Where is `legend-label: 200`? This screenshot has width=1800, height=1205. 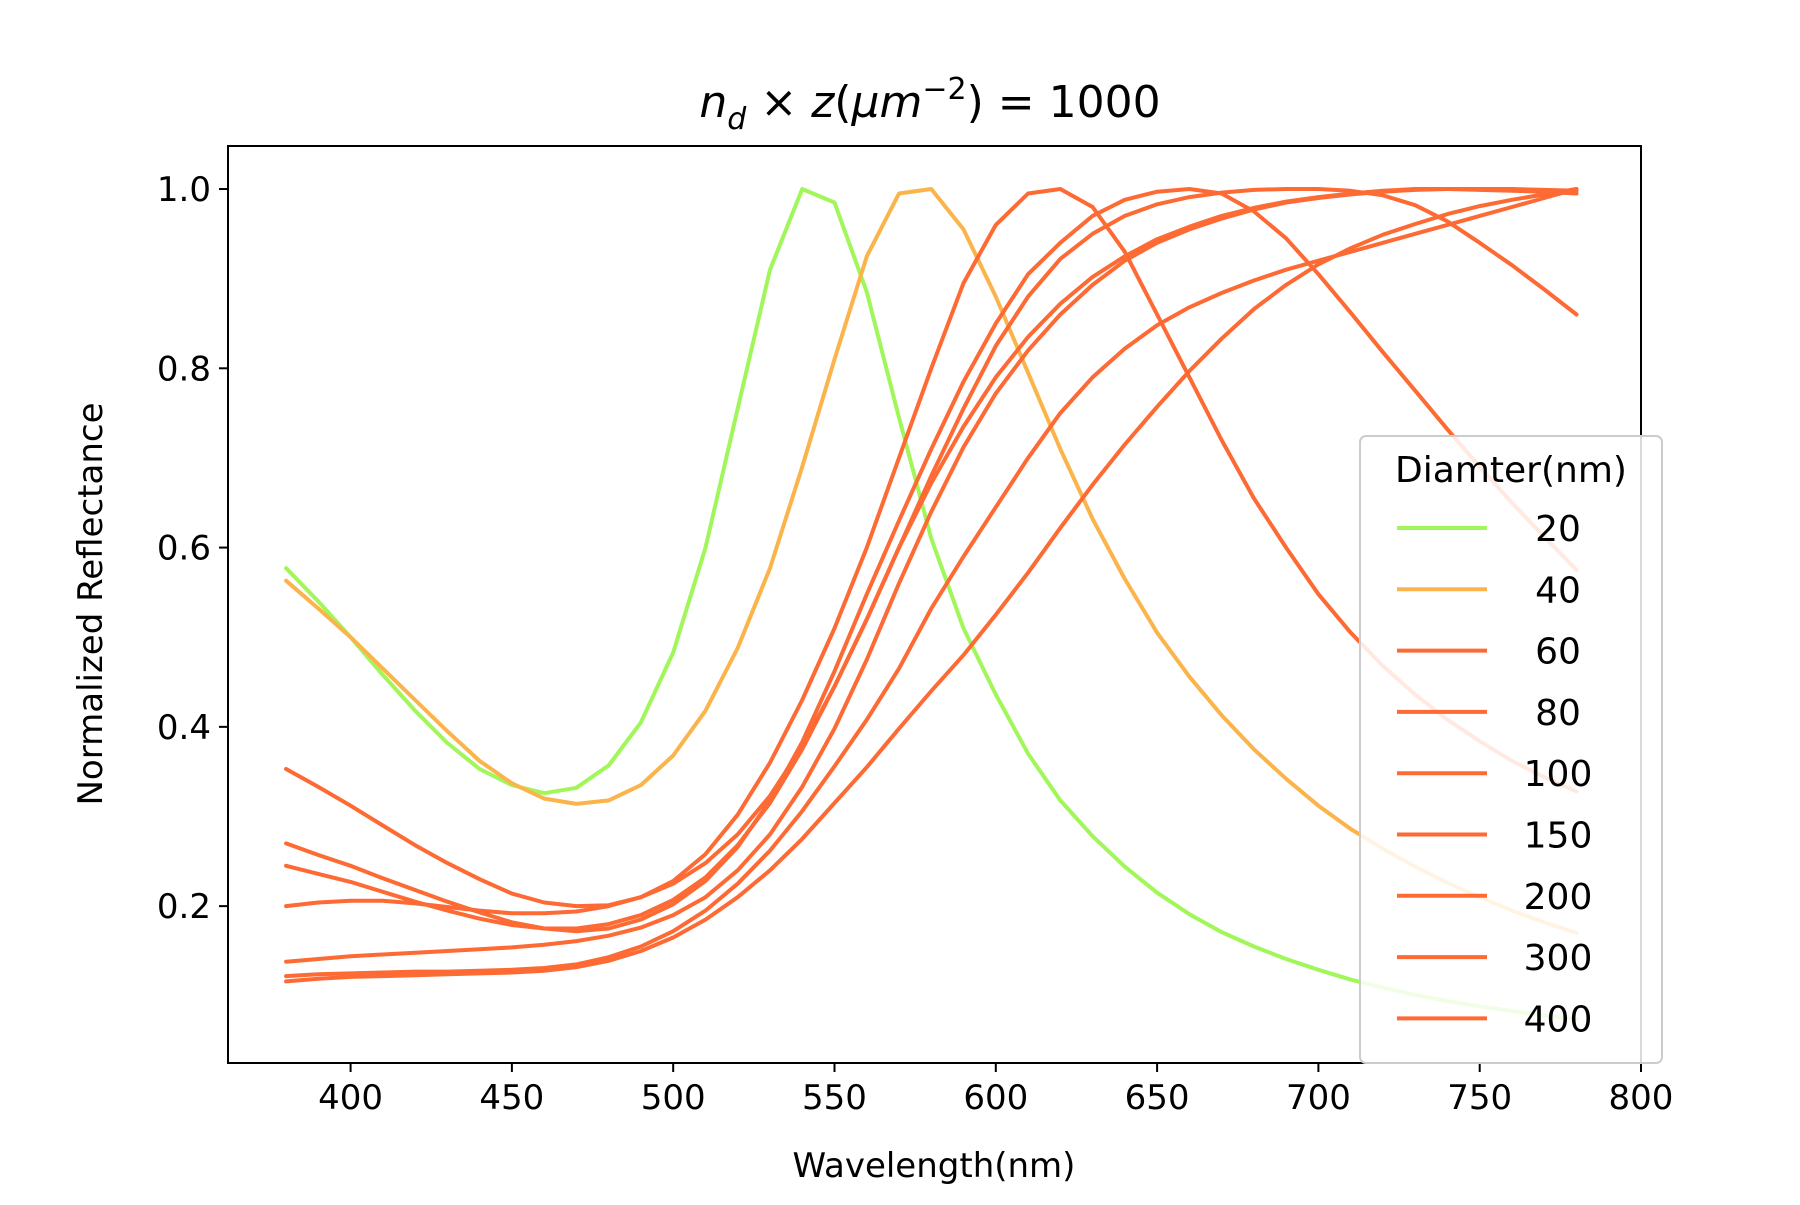
legend-label: 200 is located at coordinates (1558, 897).